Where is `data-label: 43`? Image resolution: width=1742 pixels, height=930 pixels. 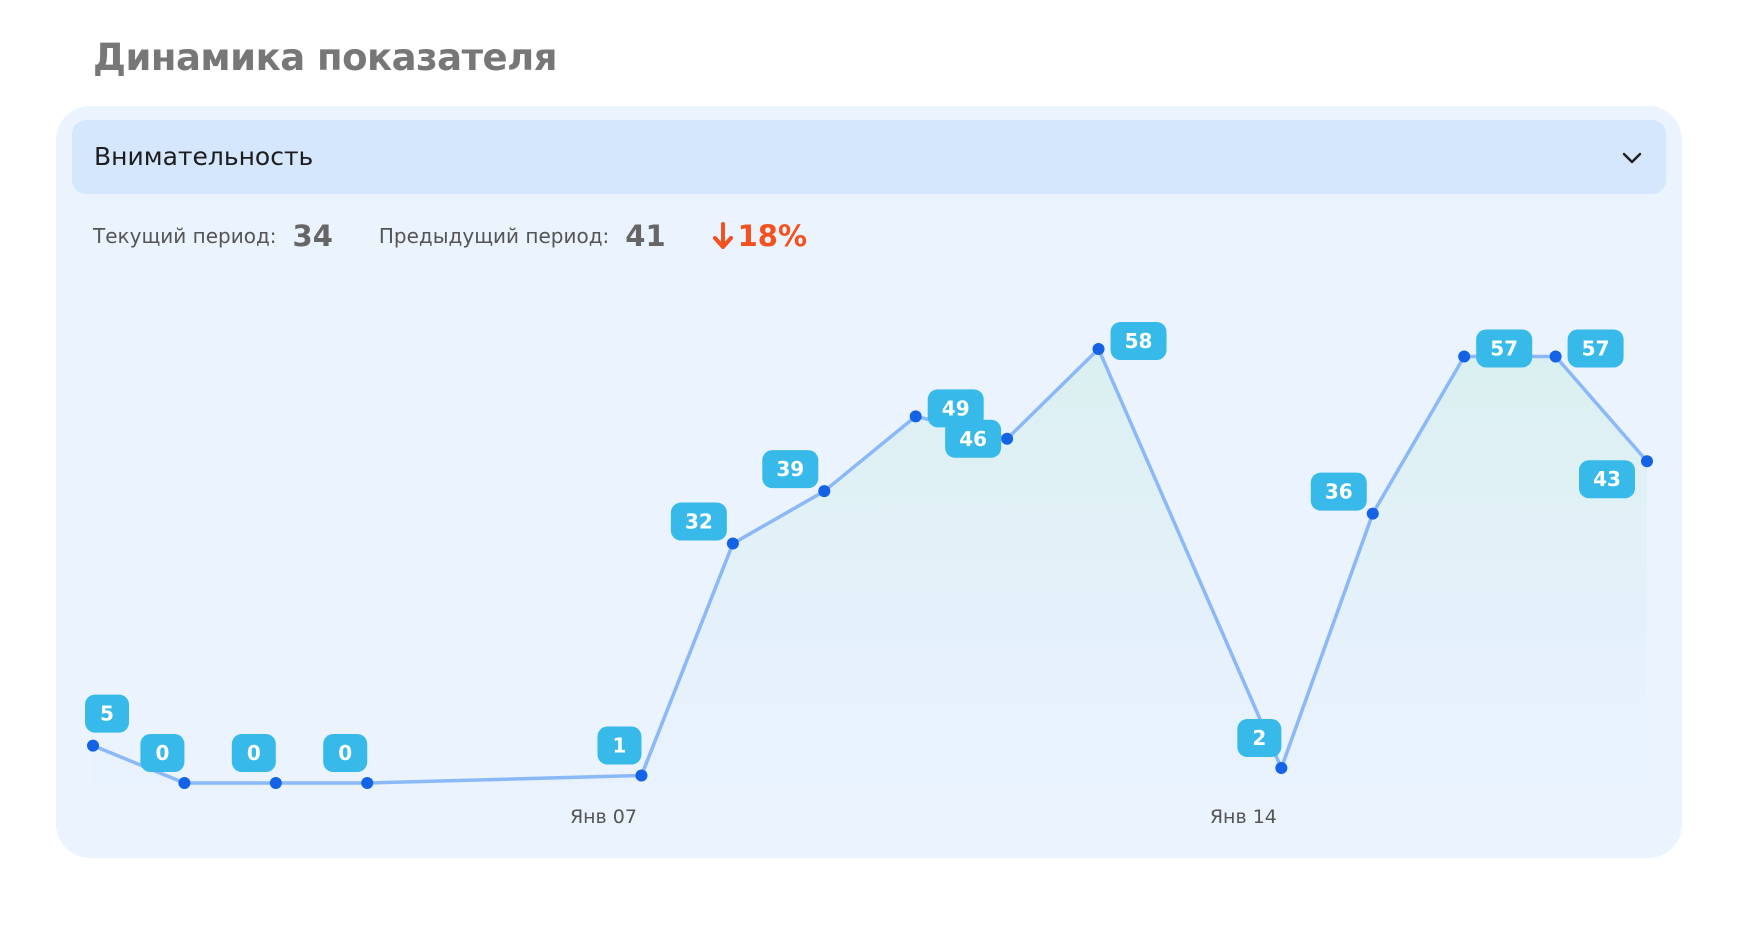
data-label: 43 is located at coordinates (1607, 479).